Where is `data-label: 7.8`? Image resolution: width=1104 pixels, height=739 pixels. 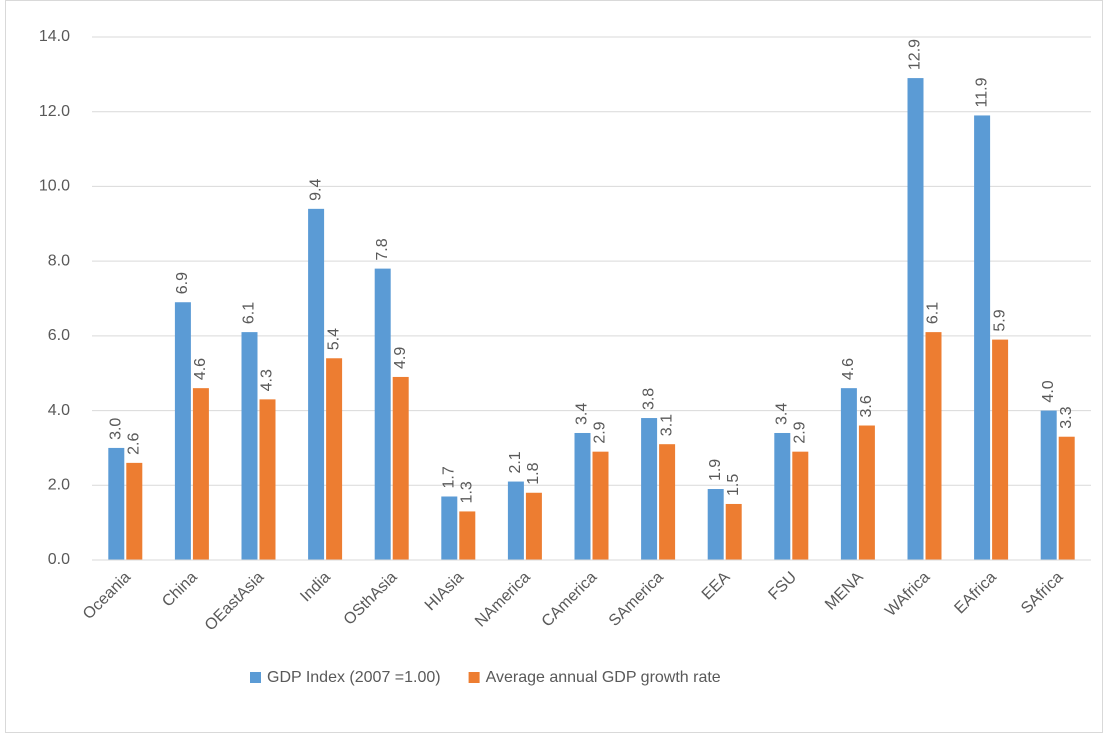 data-label: 7.8 is located at coordinates (382, 249).